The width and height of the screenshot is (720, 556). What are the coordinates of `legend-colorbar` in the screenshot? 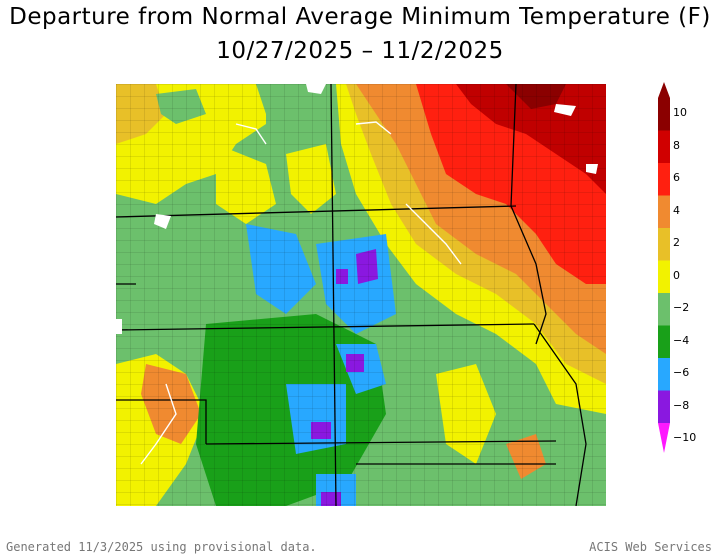 It's located at (682, 282).